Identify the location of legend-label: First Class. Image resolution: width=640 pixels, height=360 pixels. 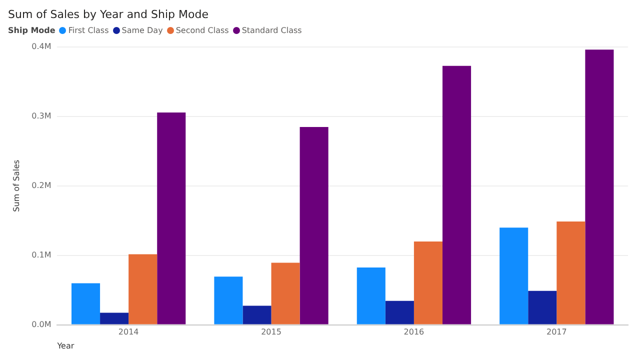
(88, 30).